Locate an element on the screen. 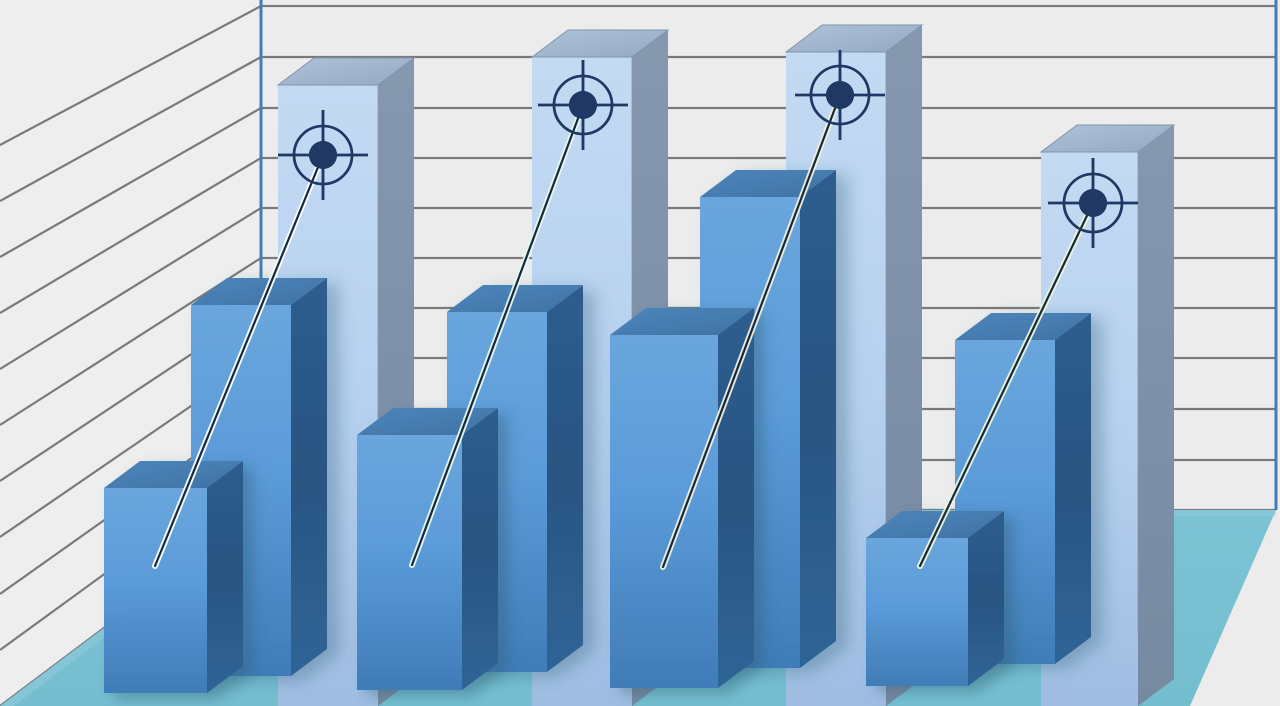 This screenshot has height=706, width=1280. target-marker-3-overlay is located at coordinates (840, 95).